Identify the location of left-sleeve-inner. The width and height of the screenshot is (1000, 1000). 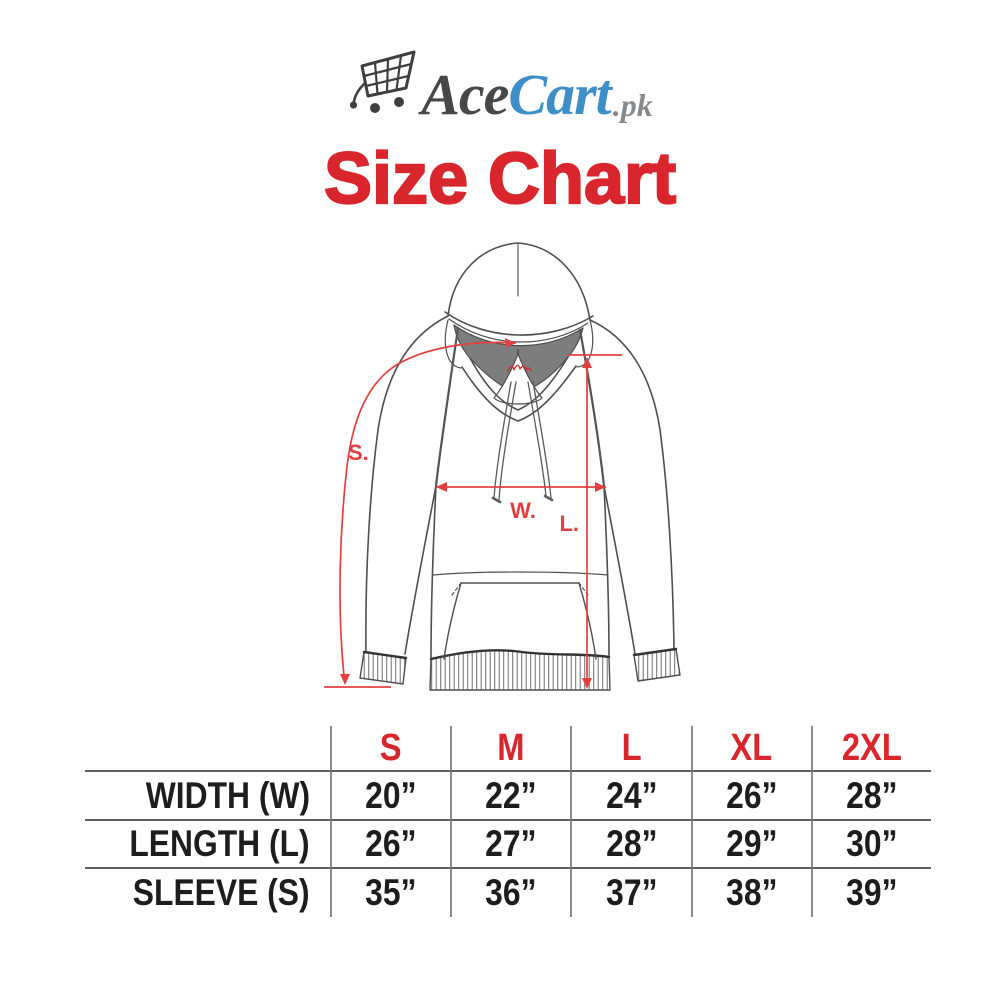
(420, 570).